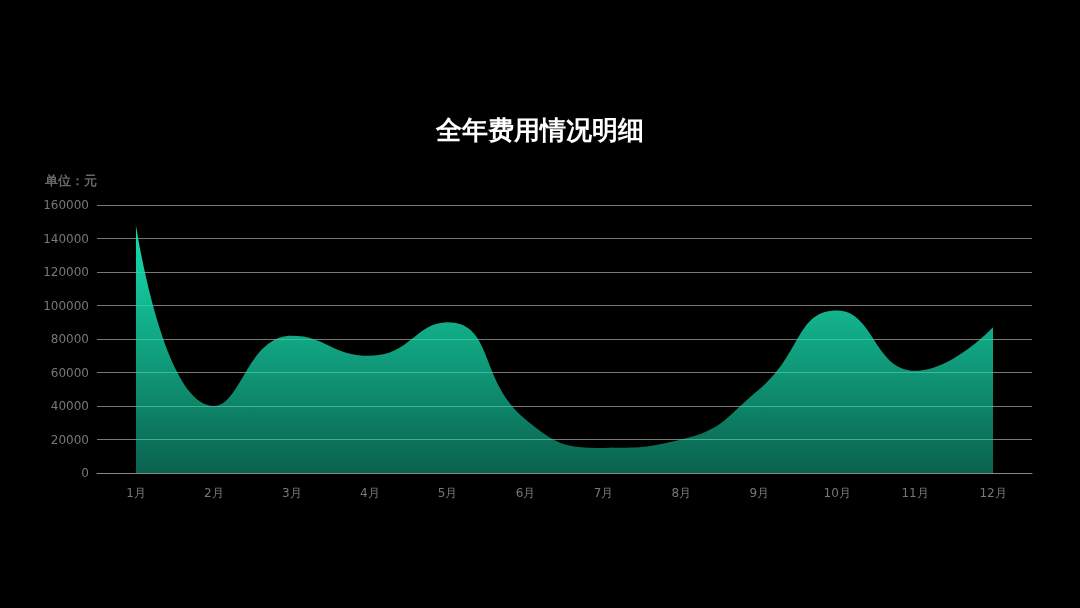 This screenshot has width=1080, height=608. Describe the element at coordinates (291, 493) in the screenshot. I see `x-tick-label: 3月` at that location.